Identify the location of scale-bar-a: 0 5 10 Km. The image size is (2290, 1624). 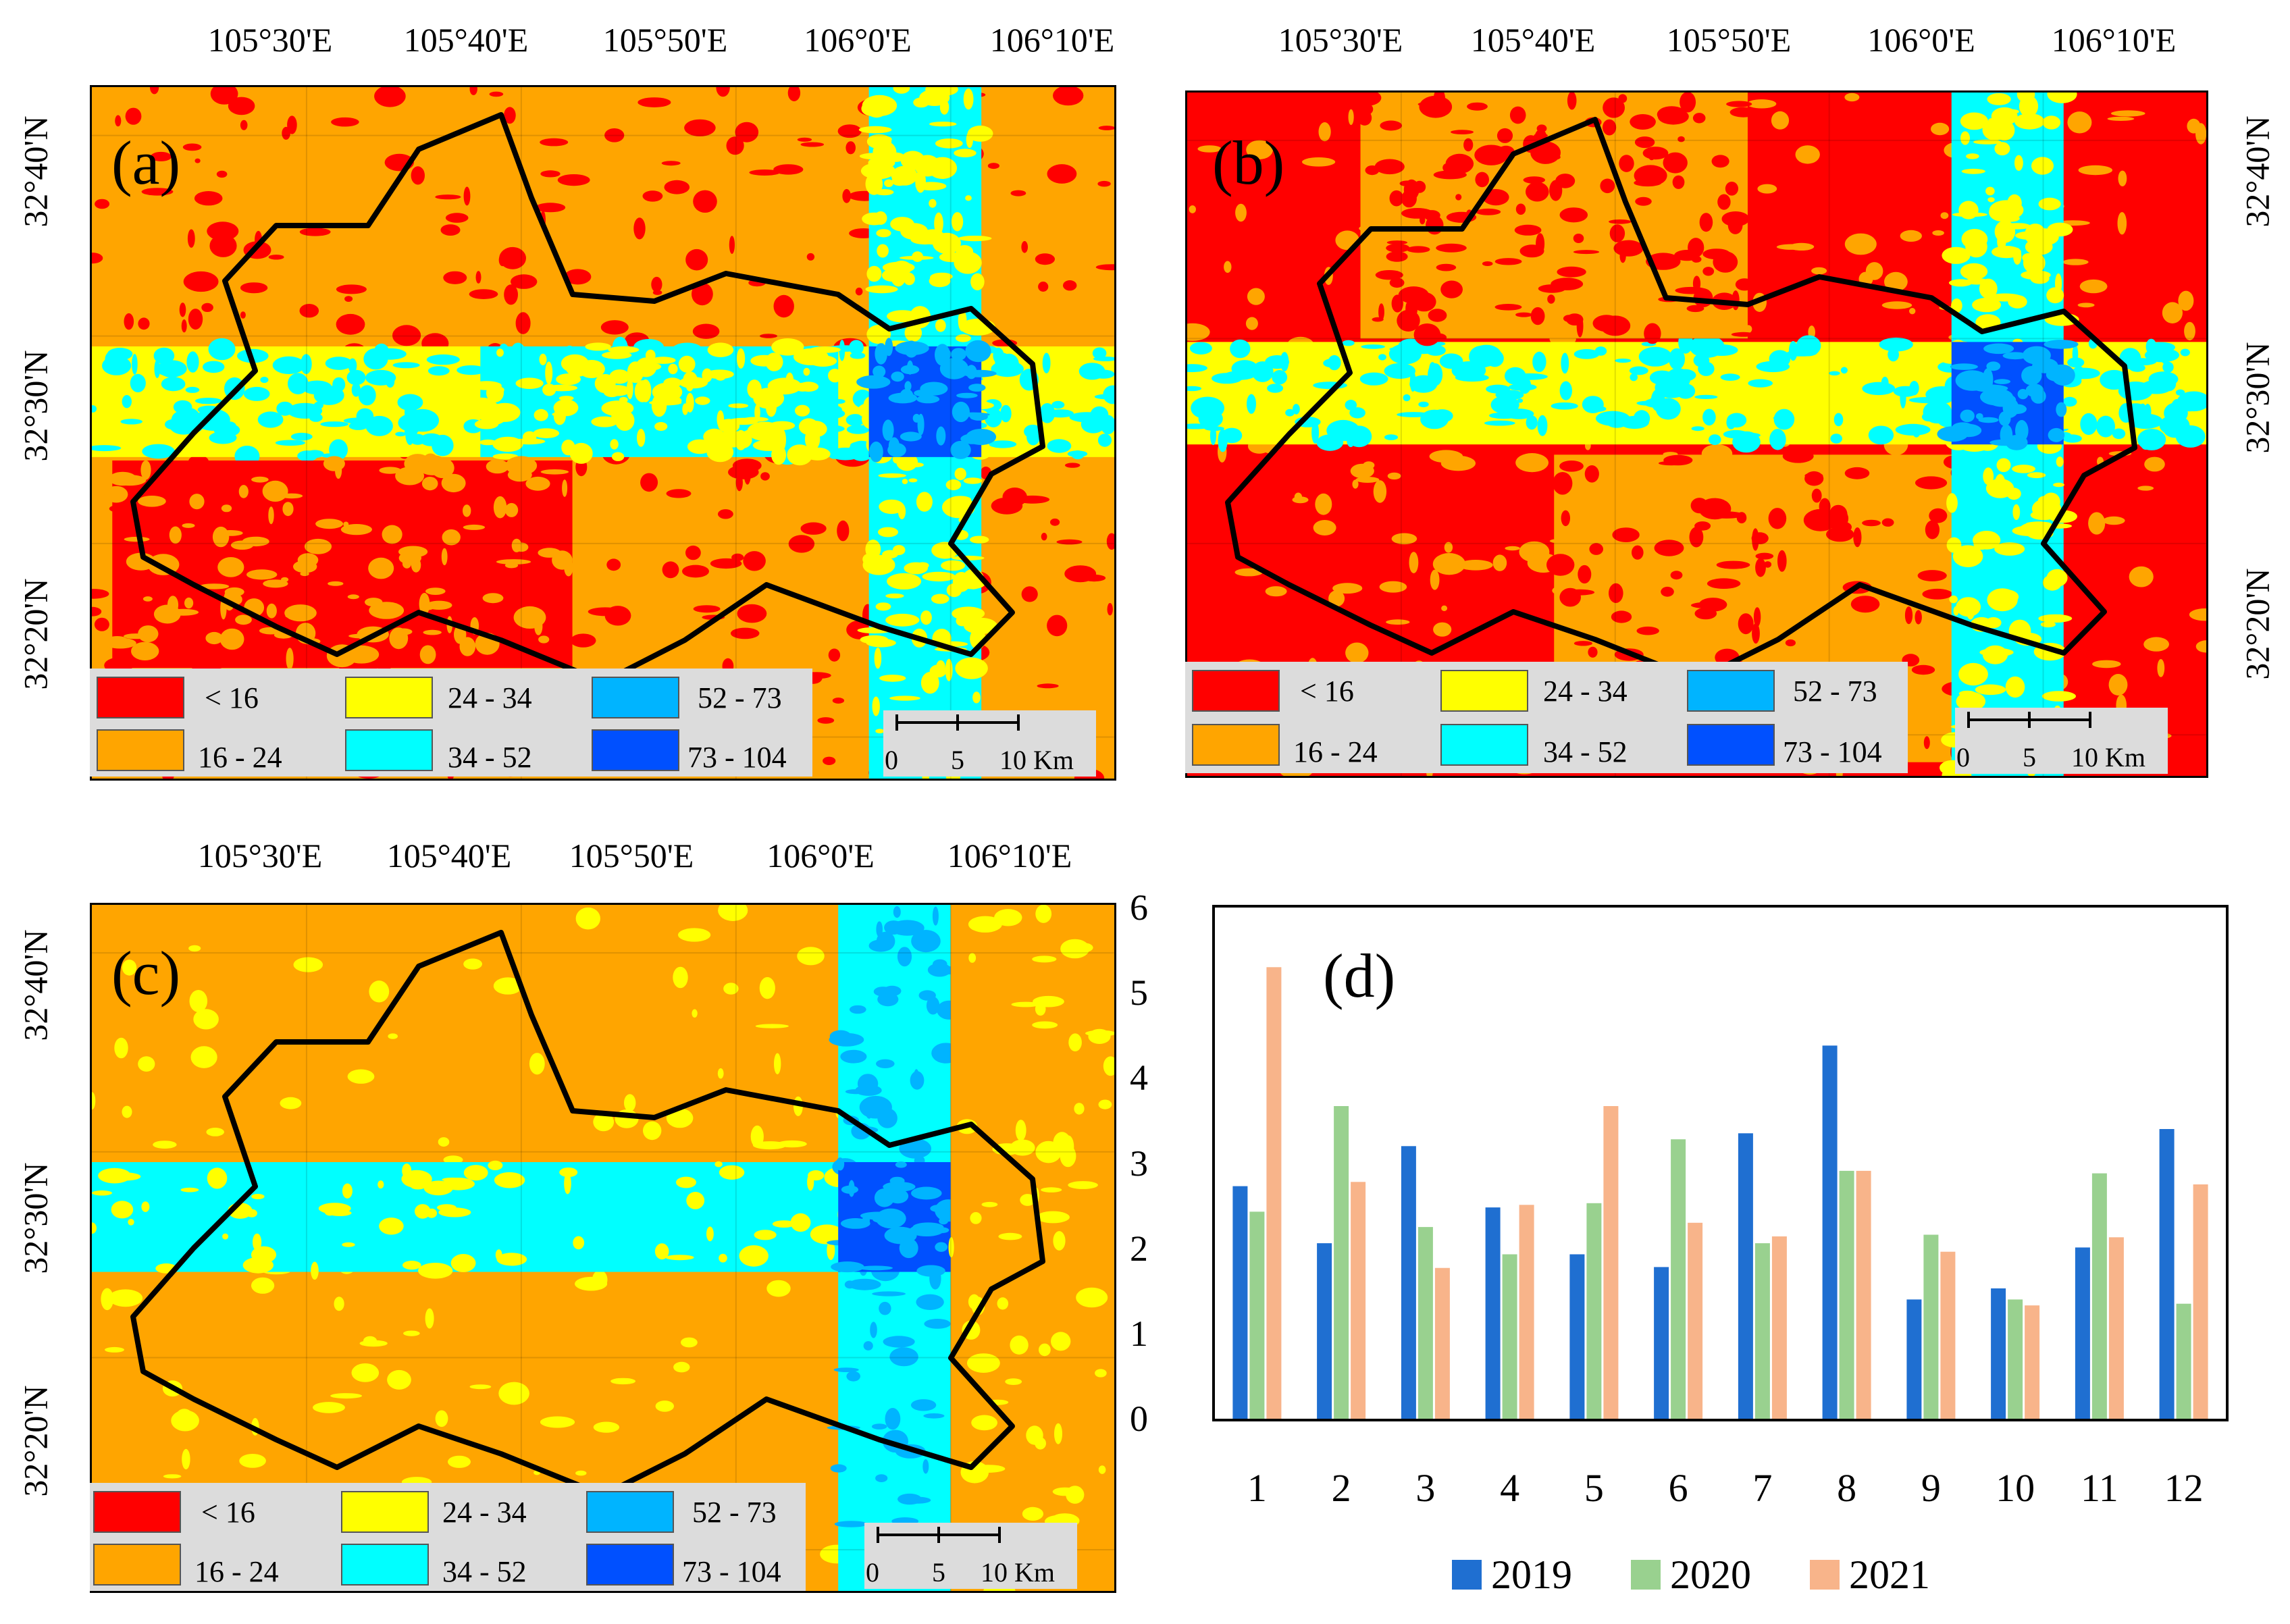
(989, 744).